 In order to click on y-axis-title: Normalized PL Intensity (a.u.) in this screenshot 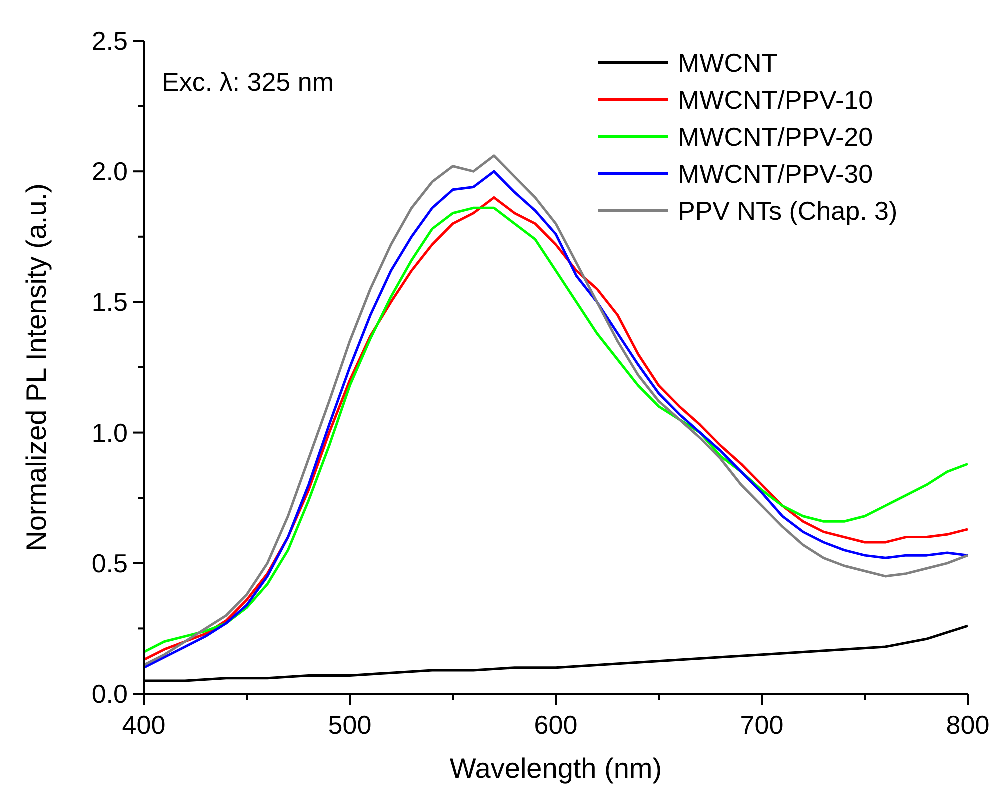, I will do `click(36, 368)`.